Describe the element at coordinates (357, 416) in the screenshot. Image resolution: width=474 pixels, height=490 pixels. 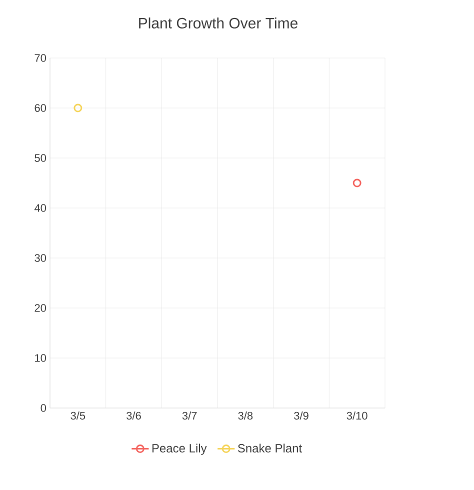
I see `x-tick-label: 3/10` at that location.